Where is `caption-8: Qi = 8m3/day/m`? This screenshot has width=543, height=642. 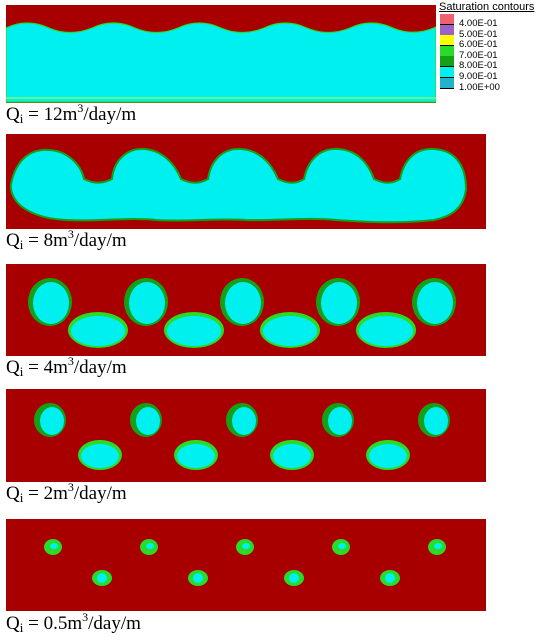
caption-8: Qi = 8m3/day/m is located at coordinates (66, 239).